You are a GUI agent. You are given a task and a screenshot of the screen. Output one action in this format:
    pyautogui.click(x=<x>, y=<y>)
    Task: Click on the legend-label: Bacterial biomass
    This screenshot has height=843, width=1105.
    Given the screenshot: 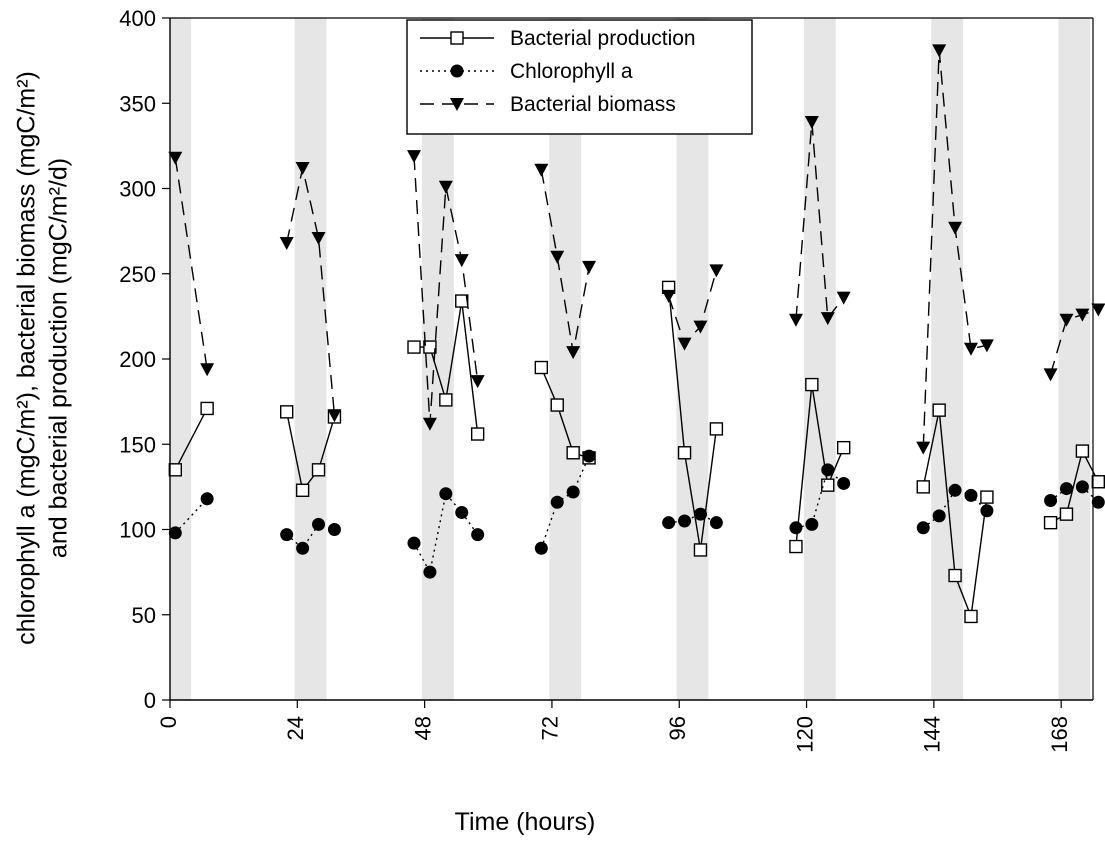 What is the action you would take?
    pyautogui.click(x=593, y=104)
    